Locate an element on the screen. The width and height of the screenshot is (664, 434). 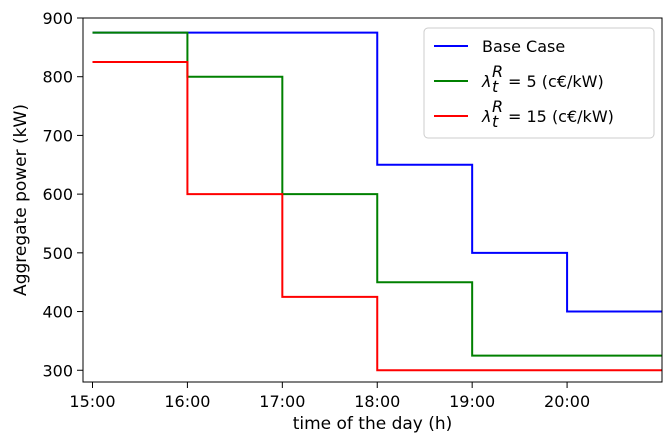
y-tick-label: 800 is located at coordinates (57, 77).